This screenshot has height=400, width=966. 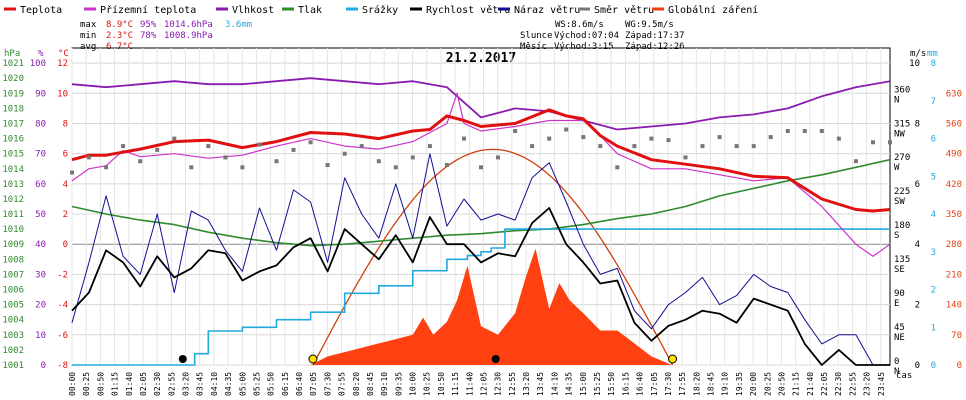 I want to click on legend-label: Náraz větru, so click(x=547, y=10).